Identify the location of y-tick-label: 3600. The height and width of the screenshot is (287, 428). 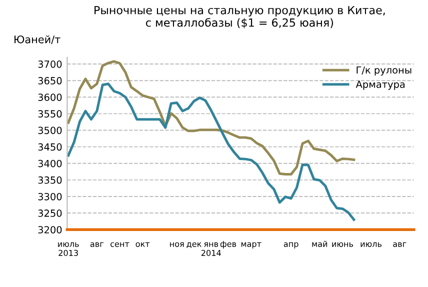
(50, 97).